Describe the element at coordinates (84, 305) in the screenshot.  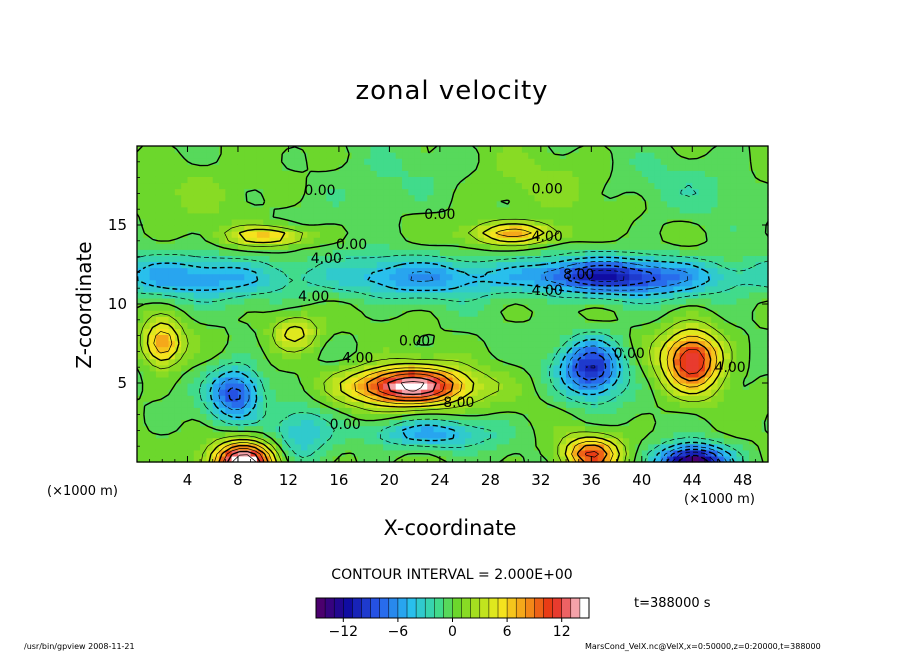
I see `y-axis-label: Z-coordinate` at that location.